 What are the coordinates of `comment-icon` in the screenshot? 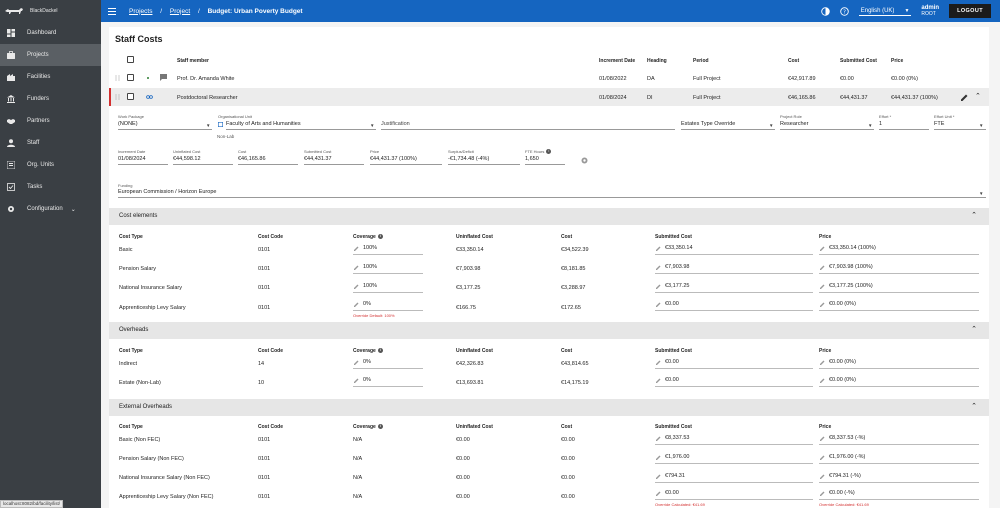 It's located at (163, 77).